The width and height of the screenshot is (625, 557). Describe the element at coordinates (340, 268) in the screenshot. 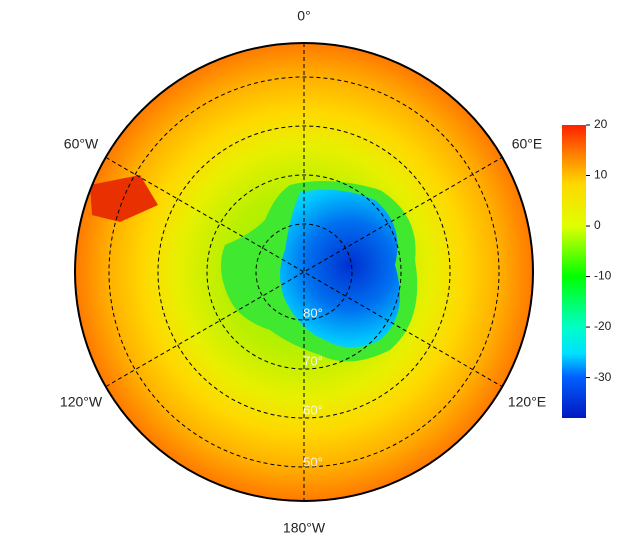

I see `plateau` at that location.